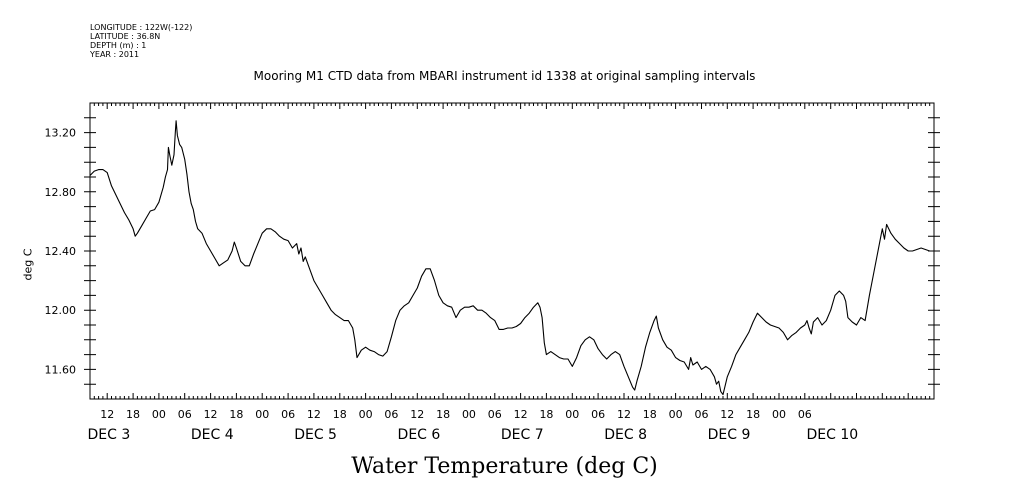  I want to click on x-day-label: DEC 7, so click(522, 435).